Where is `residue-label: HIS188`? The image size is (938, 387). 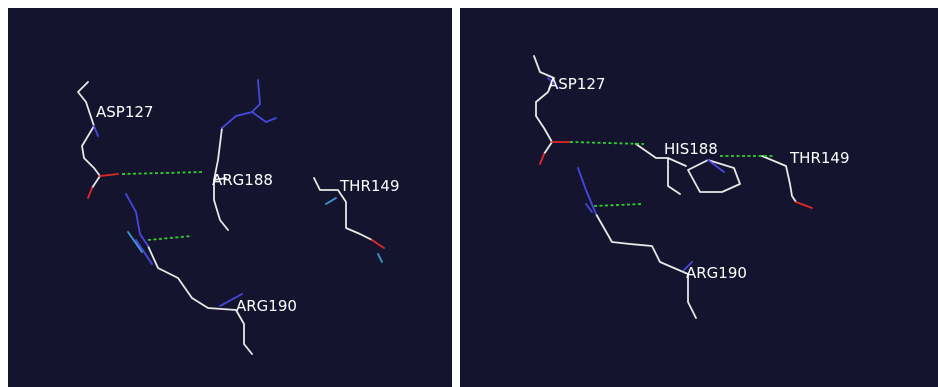
residue-label: HIS188 is located at coordinates (691, 149).